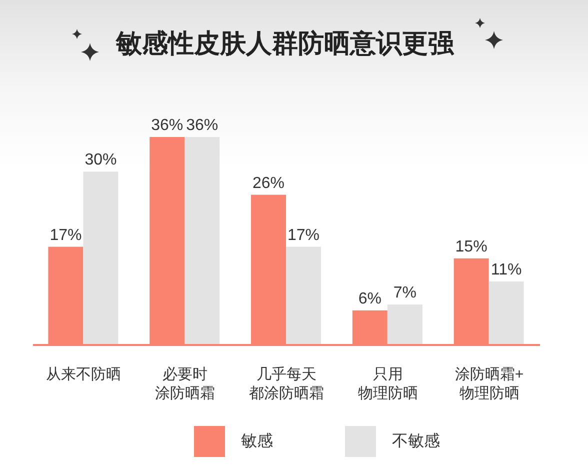 The height and width of the screenshot is (470, 588). I want to click on data-label: 30%, so click(100, 160).